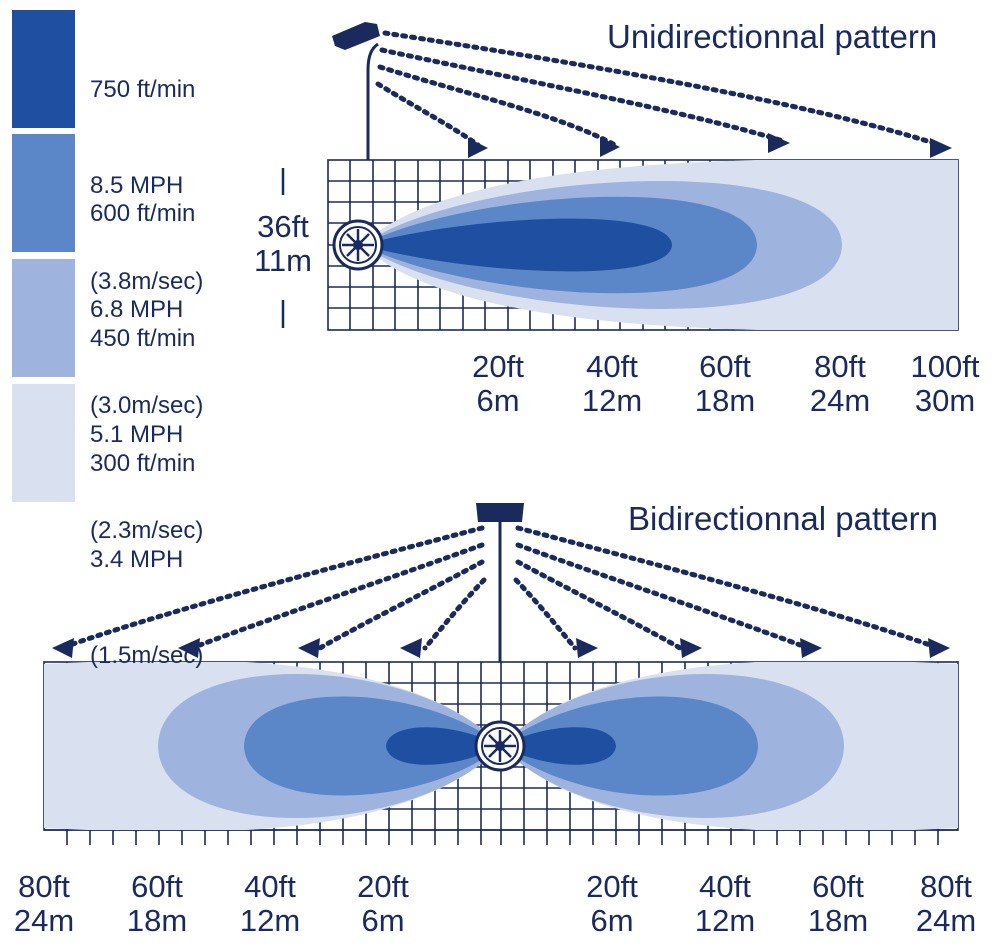 The image size is (993, 945). What do you see at coordinates (945, 383) in the screenshot?
I see `top-distance-100: 100ft 30m` at bounding box center [945, 383].